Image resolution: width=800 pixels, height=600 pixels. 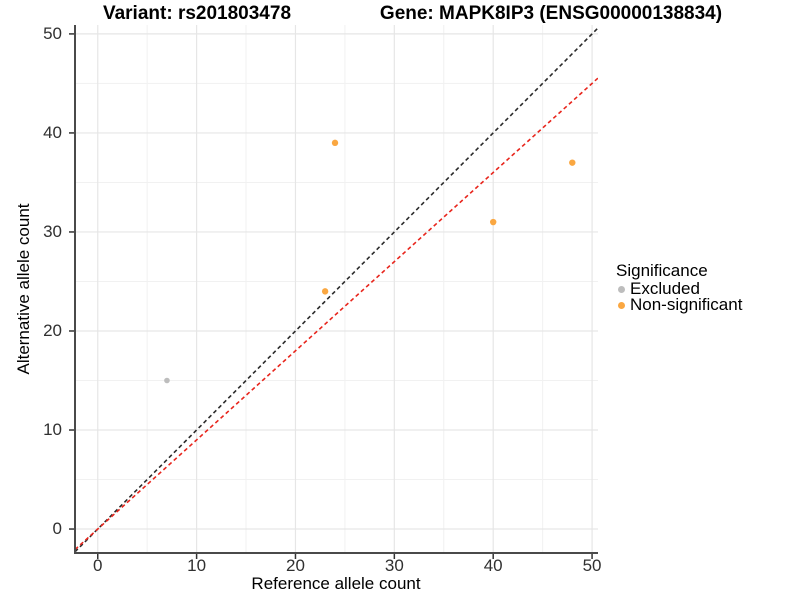 I want to click on y-tick-label: 50, so click(x=52, y=33).